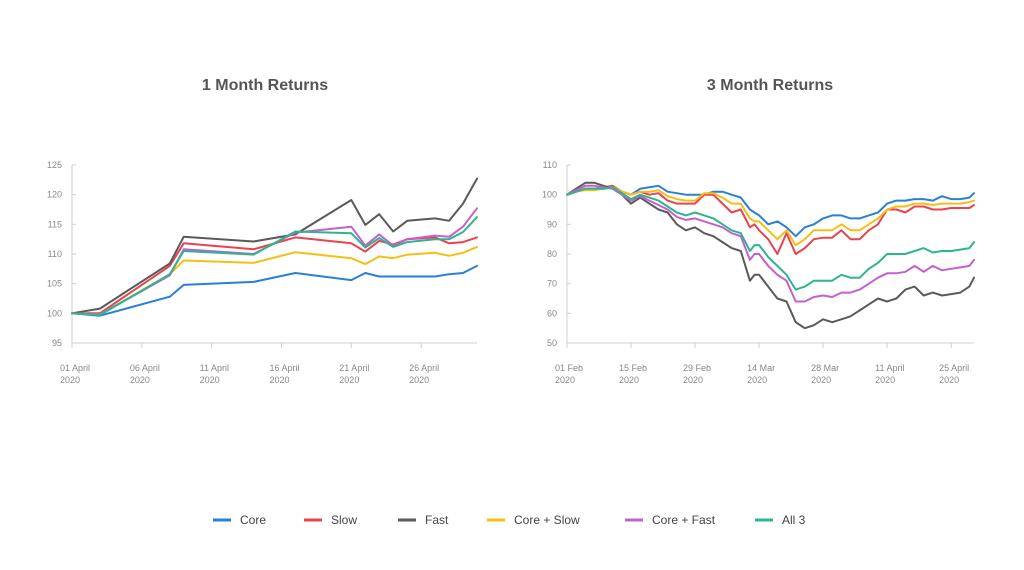  I want to click on x-tick-label-line: 01 April, so click(75, 368).